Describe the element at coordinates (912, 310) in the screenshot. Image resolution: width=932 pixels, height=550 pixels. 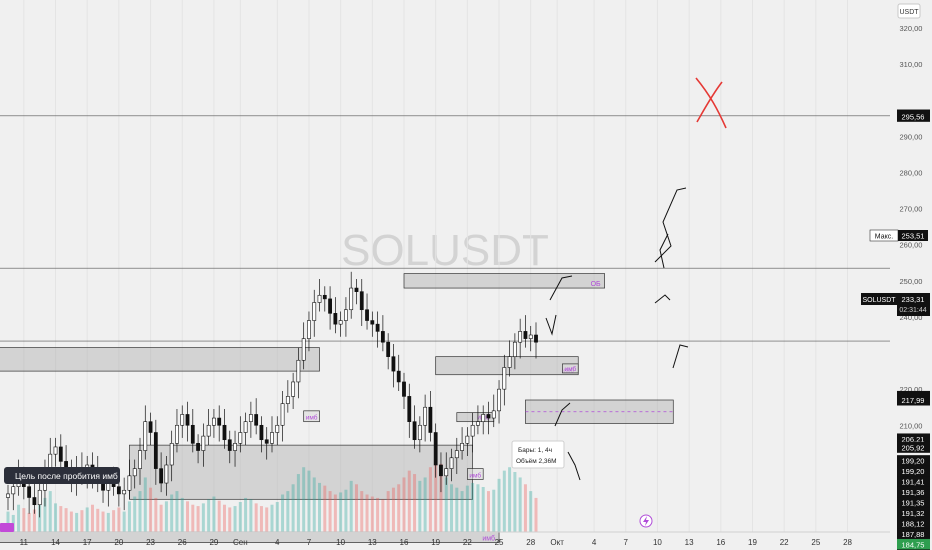
I see `countdown: 02:31:44` at that location.